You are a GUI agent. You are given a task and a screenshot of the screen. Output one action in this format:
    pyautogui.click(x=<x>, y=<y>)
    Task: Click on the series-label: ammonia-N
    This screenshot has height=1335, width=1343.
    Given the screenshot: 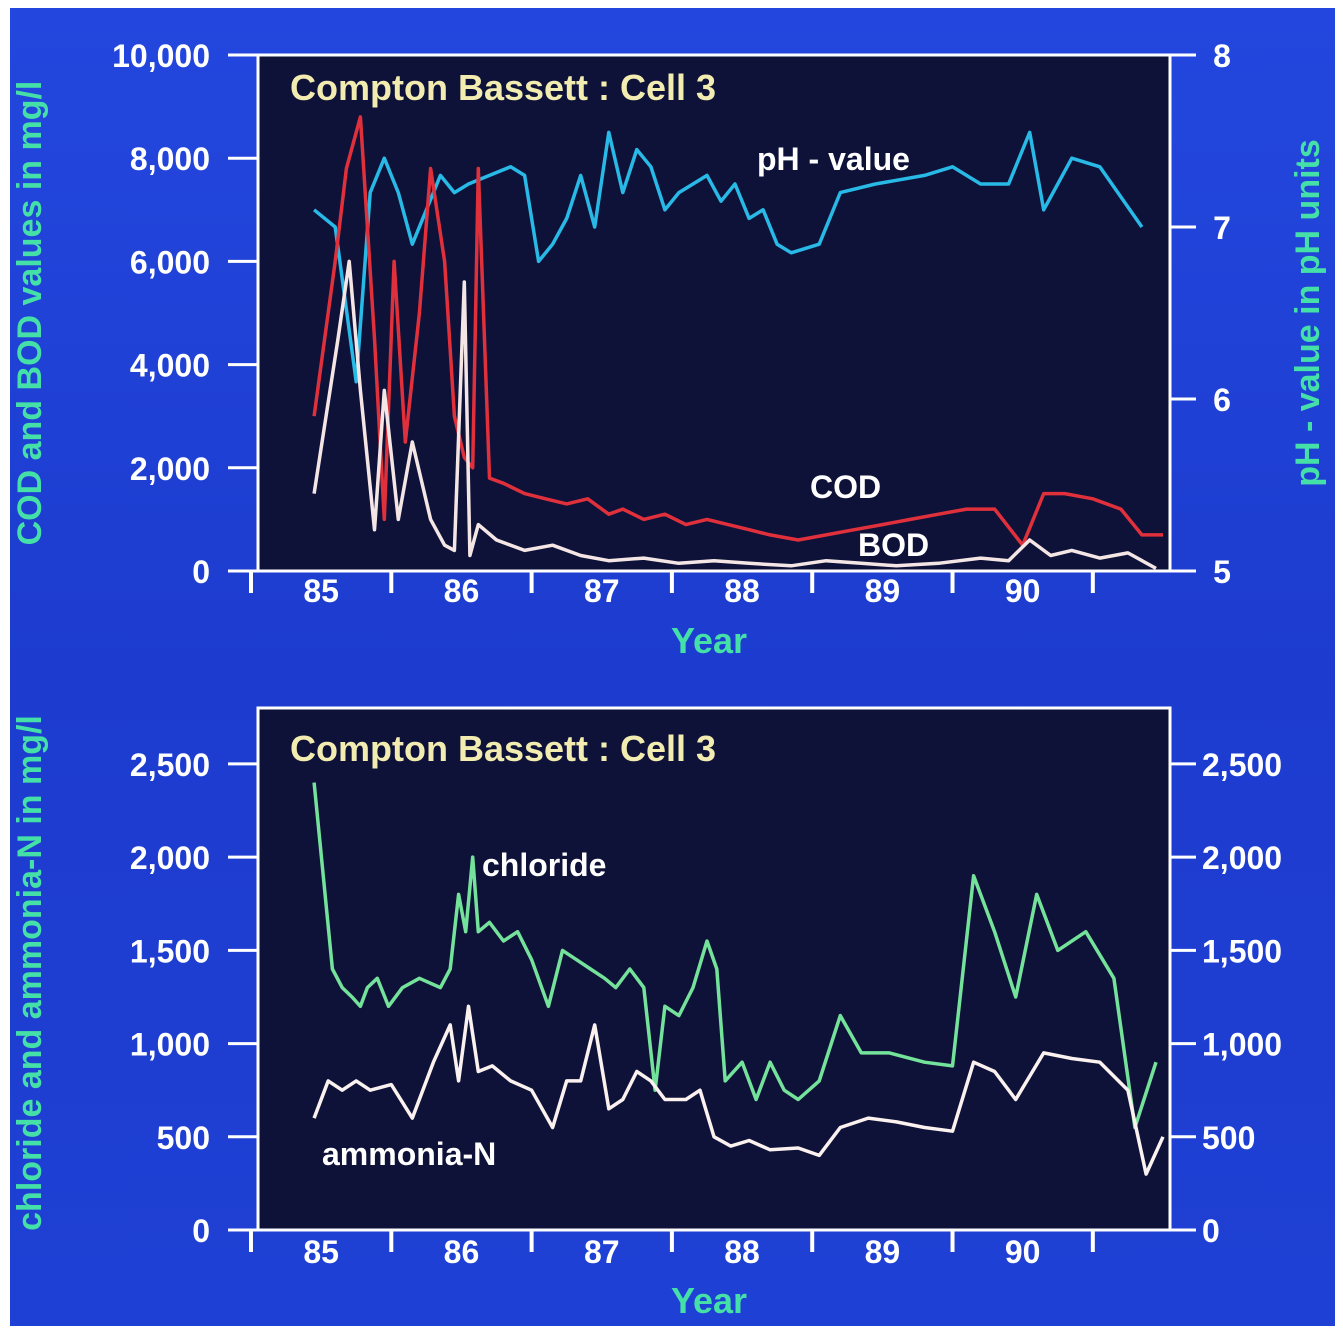 What is the action you would take?
    pyautogui.click(x=409, y=1154)
    